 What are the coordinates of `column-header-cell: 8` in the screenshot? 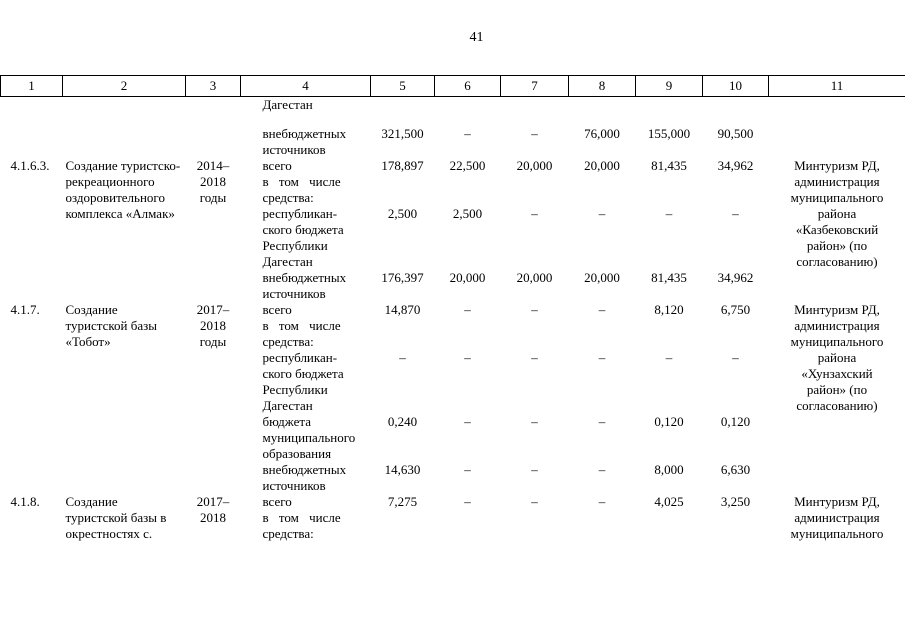 It's located at (602, 86).